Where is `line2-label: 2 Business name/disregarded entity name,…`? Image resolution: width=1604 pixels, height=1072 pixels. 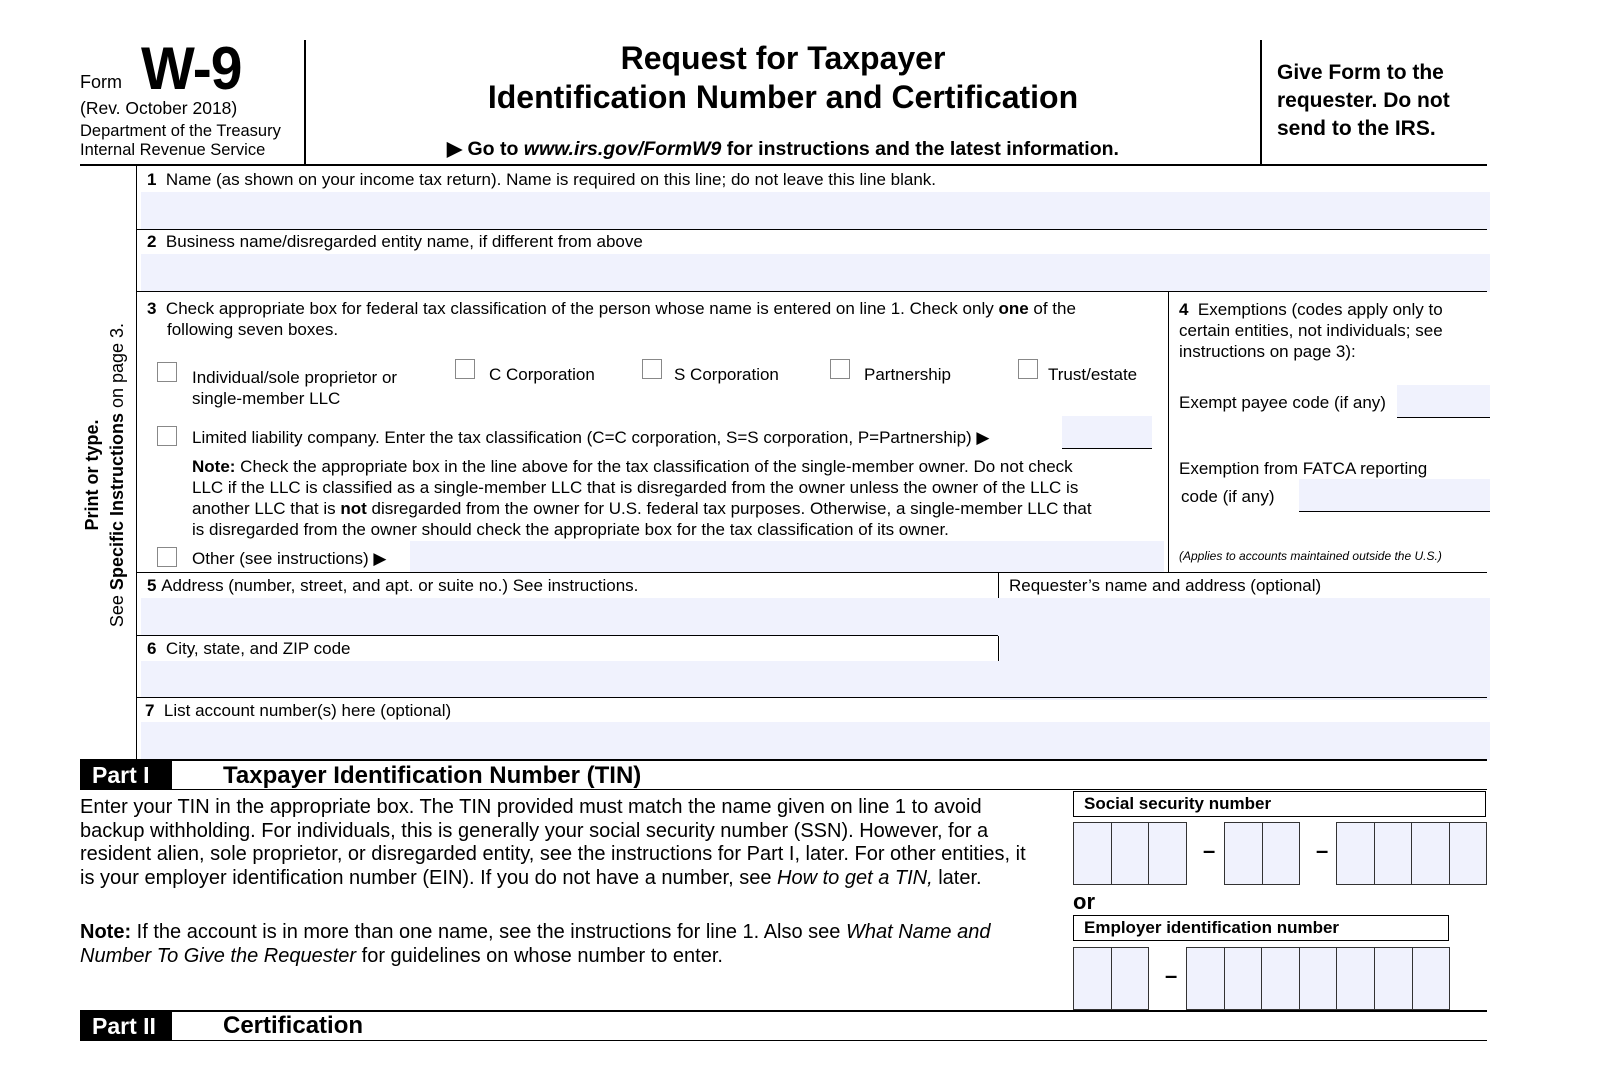 line2-label: 2 Business name/disregarded entity name,… is located at coordinates (395, 241).